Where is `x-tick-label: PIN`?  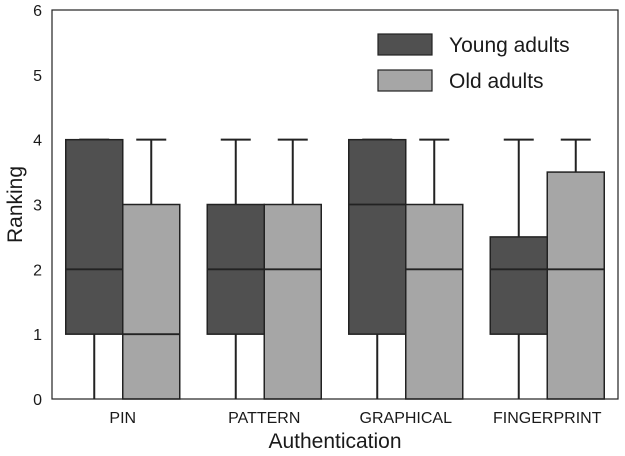
x-tick-label: PIN is located at coordinates (122, 418).